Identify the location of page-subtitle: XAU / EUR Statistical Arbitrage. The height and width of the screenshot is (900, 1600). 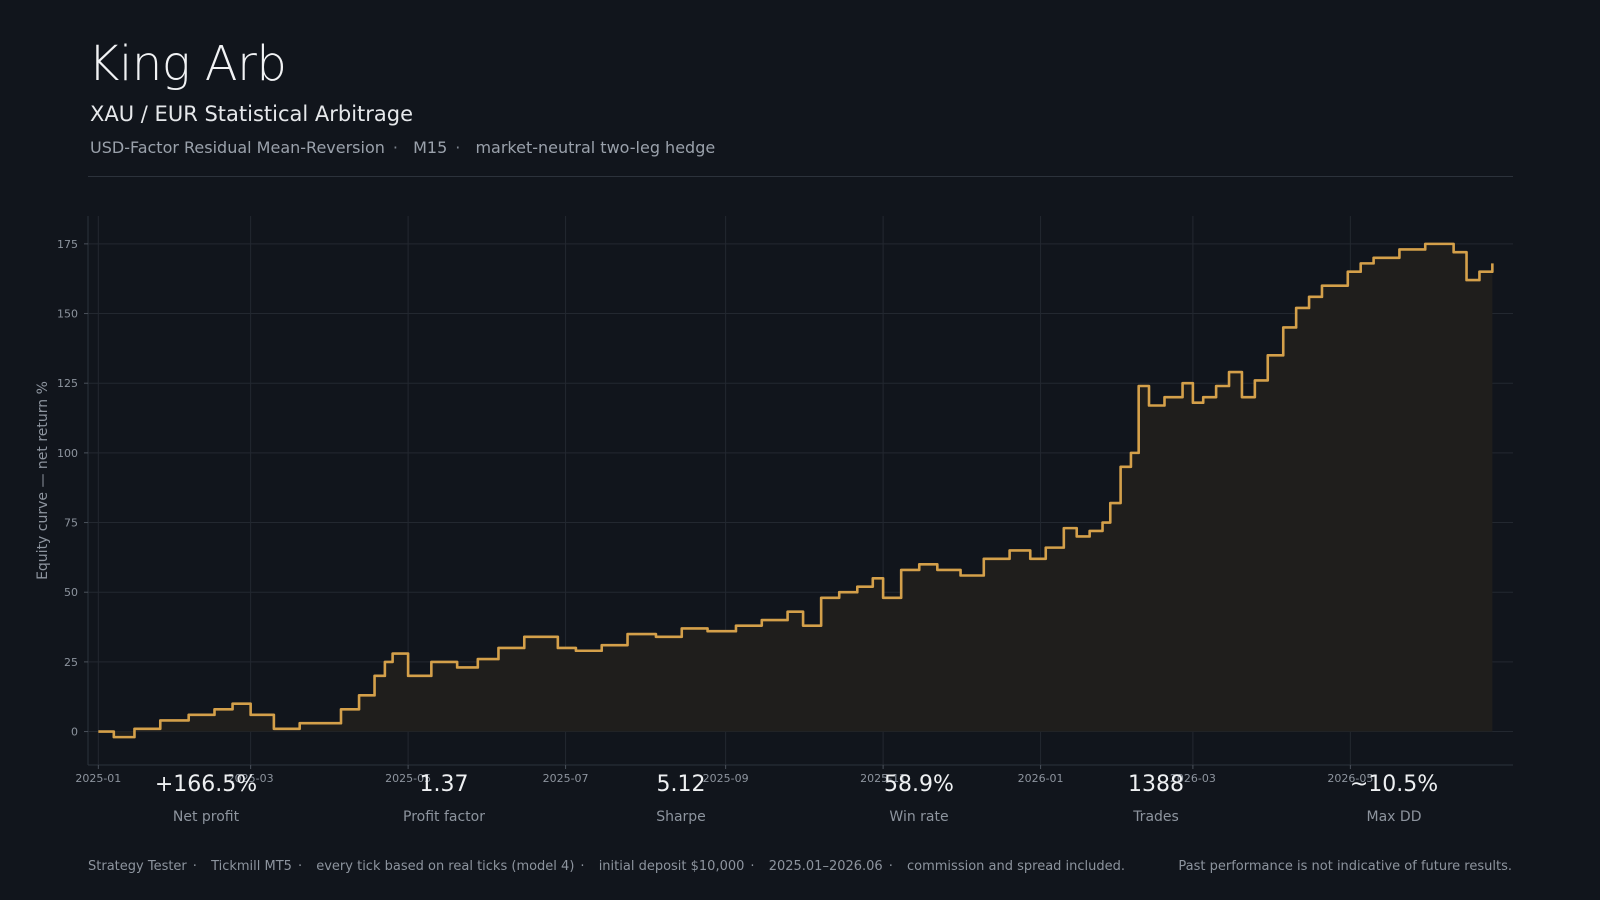
(252, 114).